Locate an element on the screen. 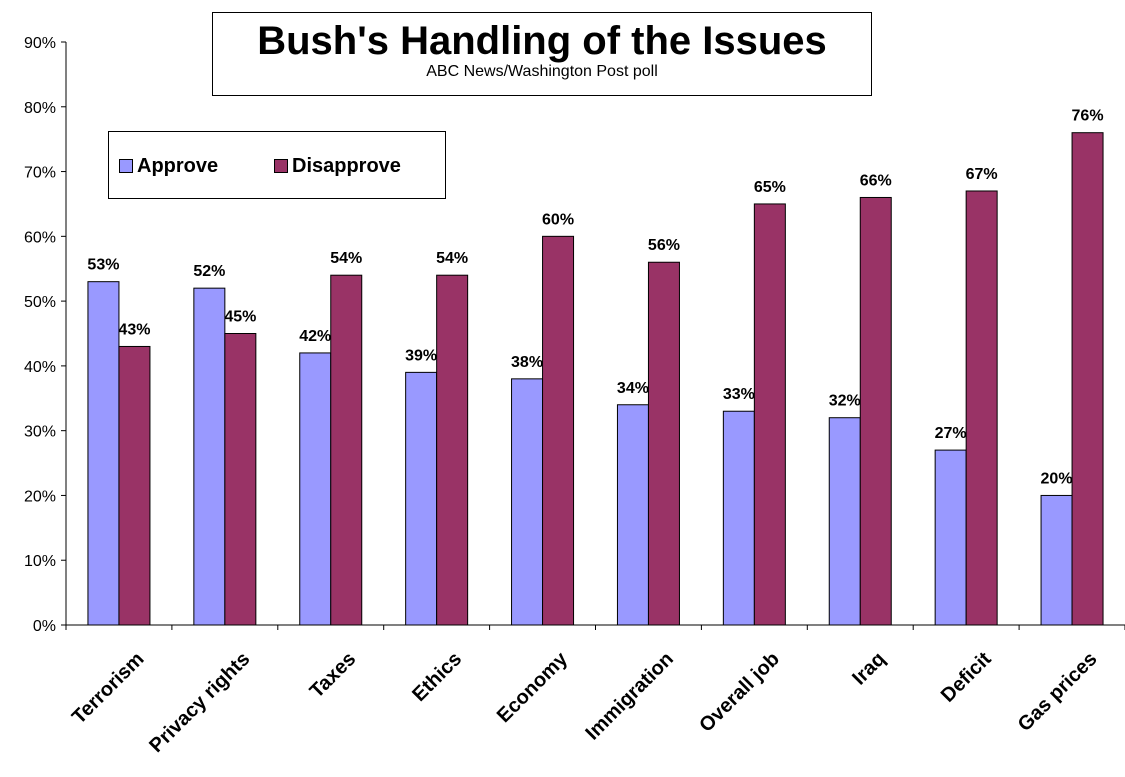 The height and width of the screenshot is (777, 1125). y-tick-label: 80% is located at coordinates (40, 108).